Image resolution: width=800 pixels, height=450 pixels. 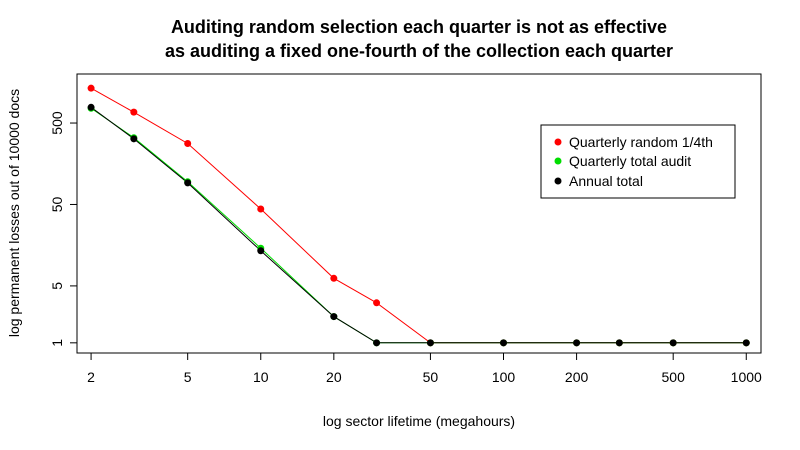 I want to click on legend-label-quarterly-random: Quarterly random 1/4th, so click(x=641, y=142).